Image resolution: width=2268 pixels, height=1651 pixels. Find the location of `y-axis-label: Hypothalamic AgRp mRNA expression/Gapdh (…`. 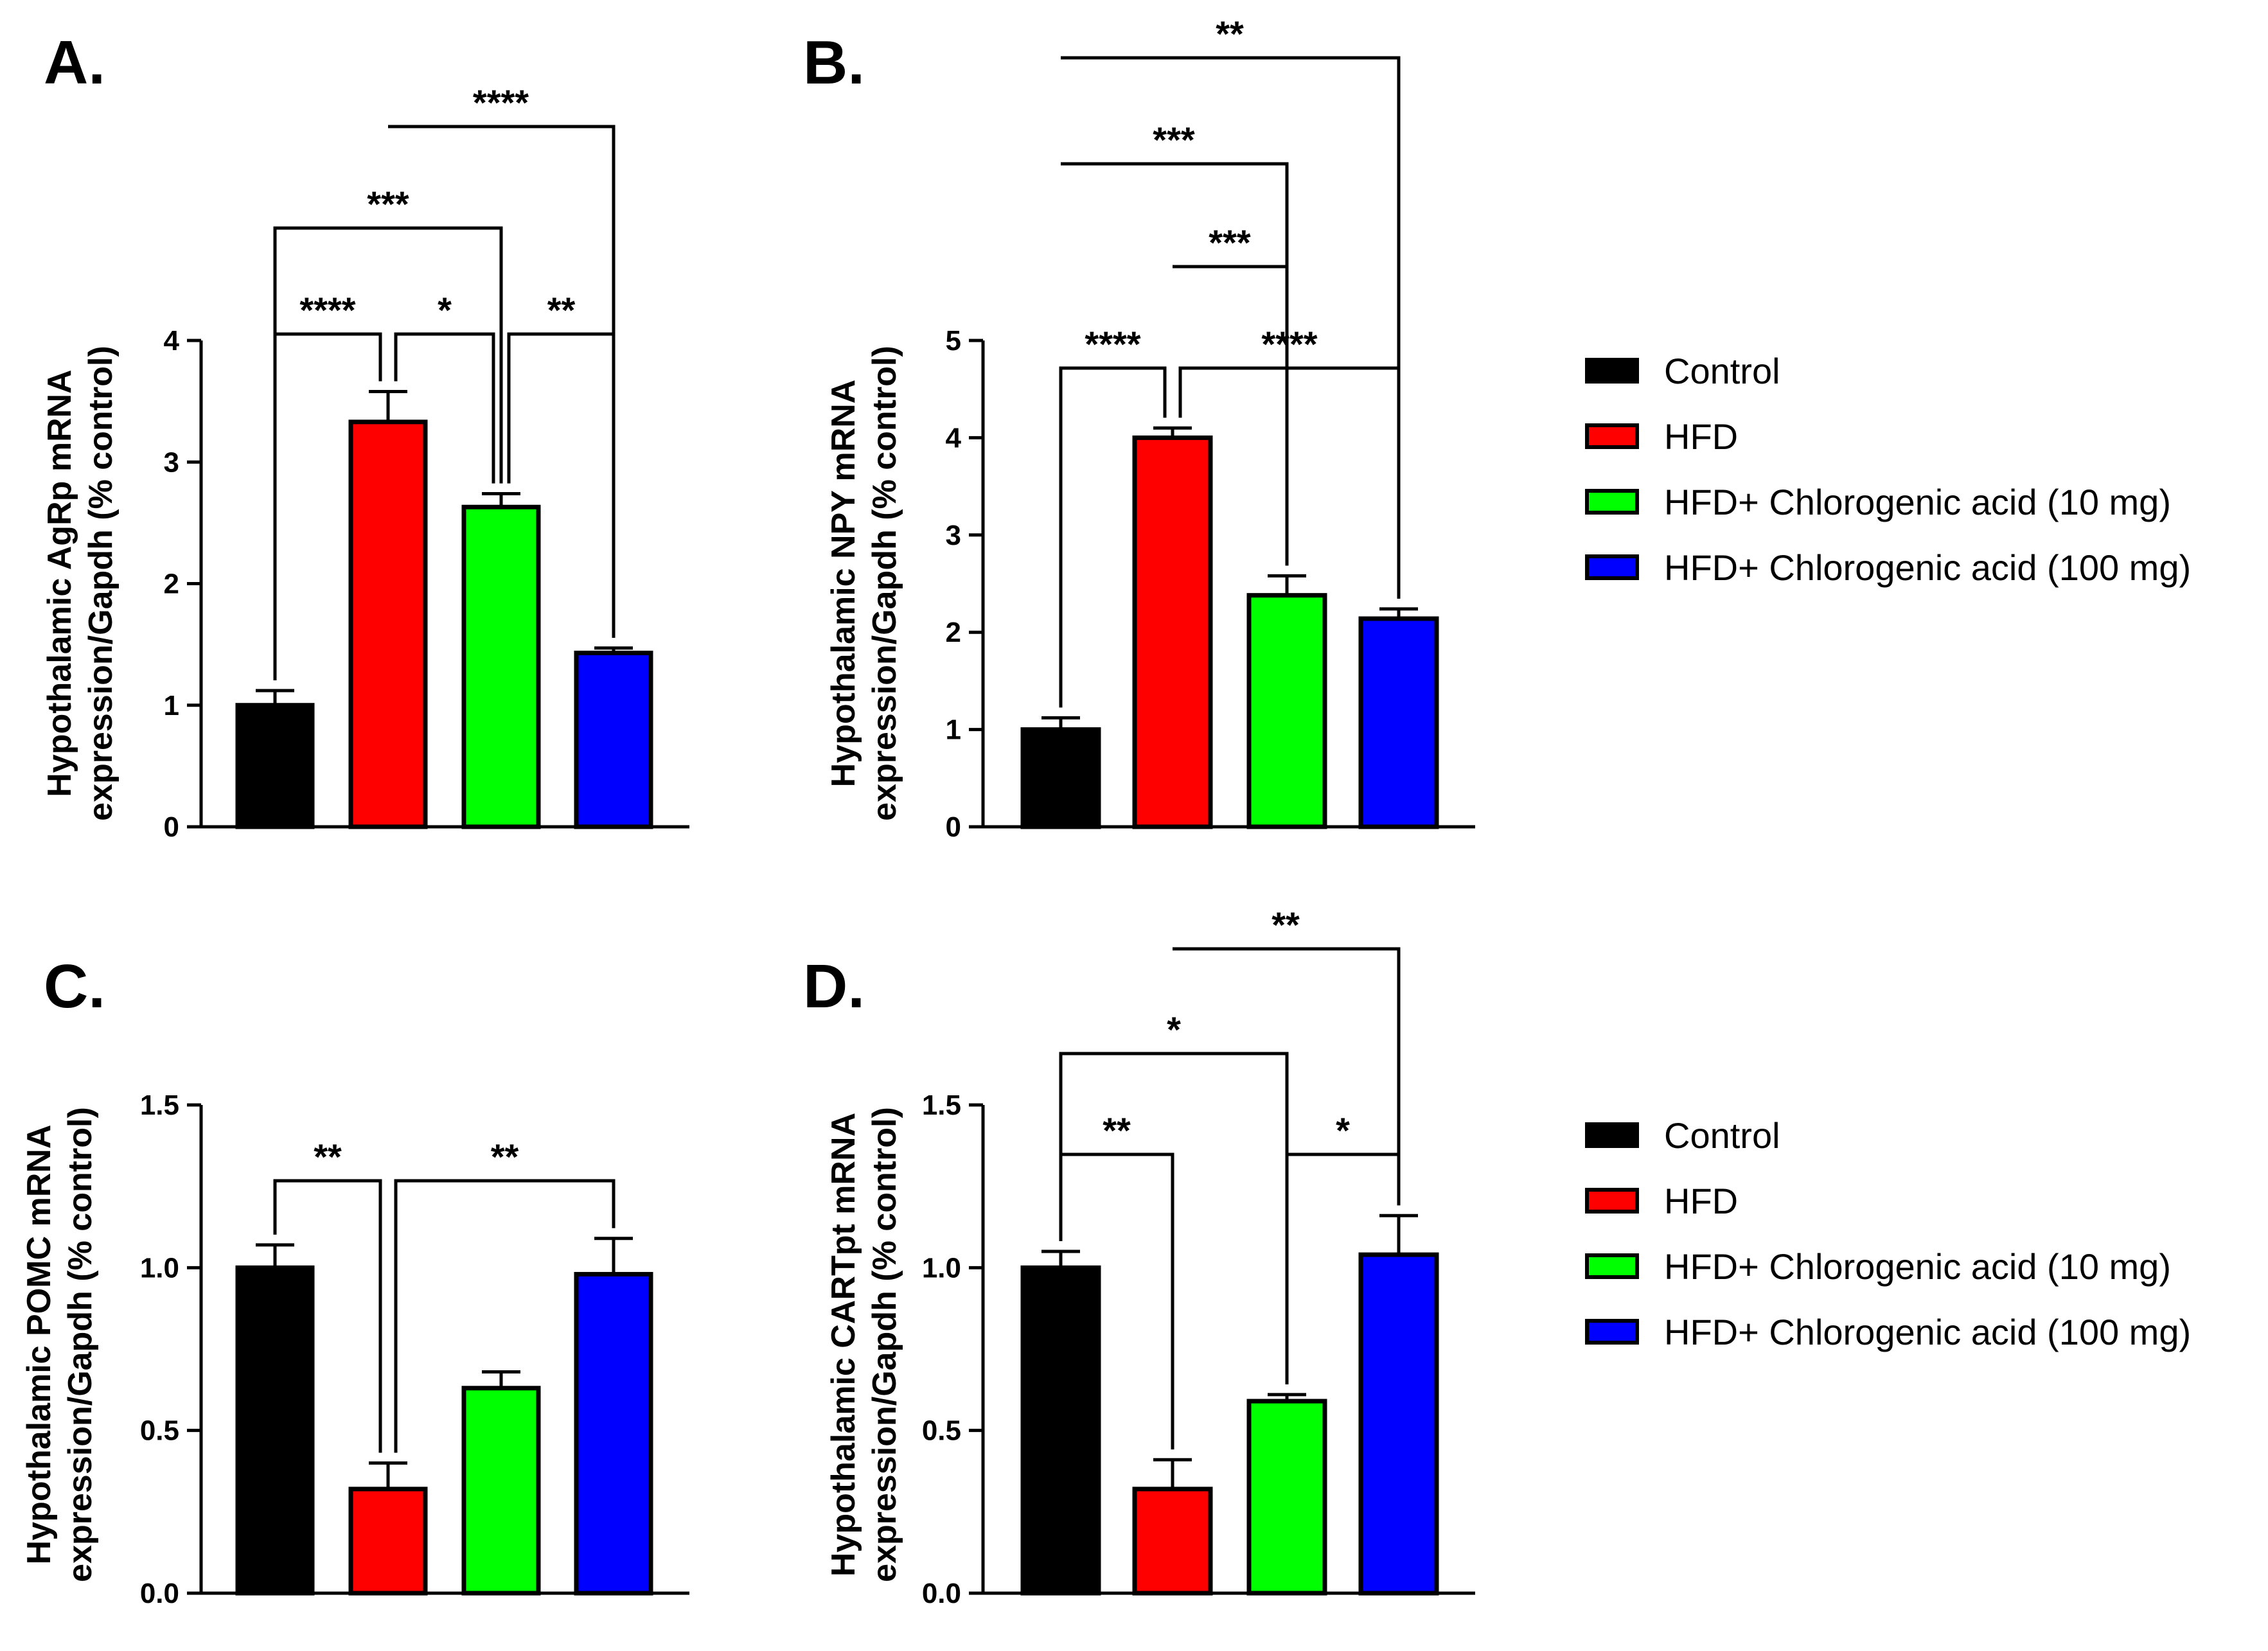

y-axis-label: Hypothalamic AgRp mRNA expression/Gapdh (… is located at coordinates (80, 584).